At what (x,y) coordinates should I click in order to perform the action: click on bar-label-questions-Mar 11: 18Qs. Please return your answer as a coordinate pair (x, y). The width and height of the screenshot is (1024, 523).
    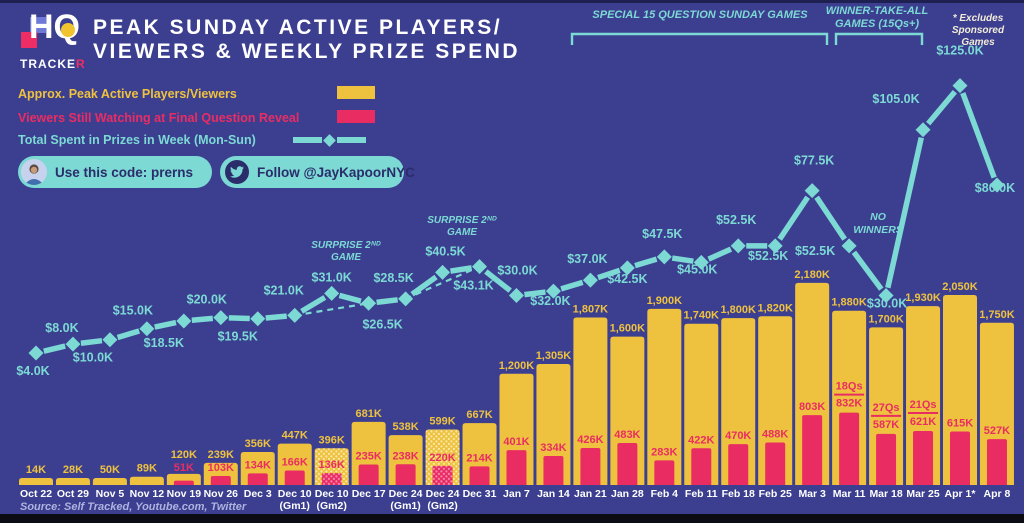
    Looking at the image, I should click on (849, 387).